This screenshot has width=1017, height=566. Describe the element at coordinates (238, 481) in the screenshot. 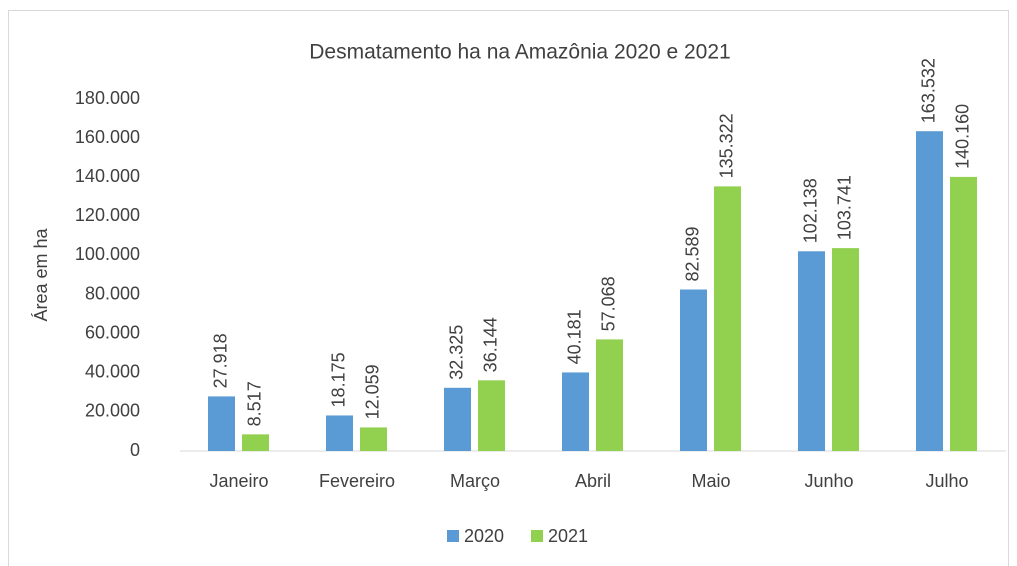

I see `x-tick-label: Janeiro` at that location.